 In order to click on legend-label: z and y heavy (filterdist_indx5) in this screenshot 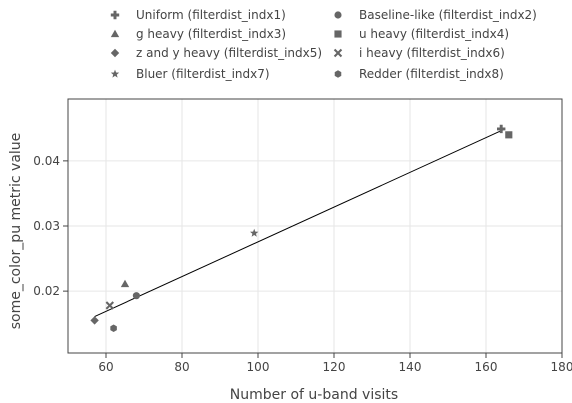, I will do `click(229, 53)`.